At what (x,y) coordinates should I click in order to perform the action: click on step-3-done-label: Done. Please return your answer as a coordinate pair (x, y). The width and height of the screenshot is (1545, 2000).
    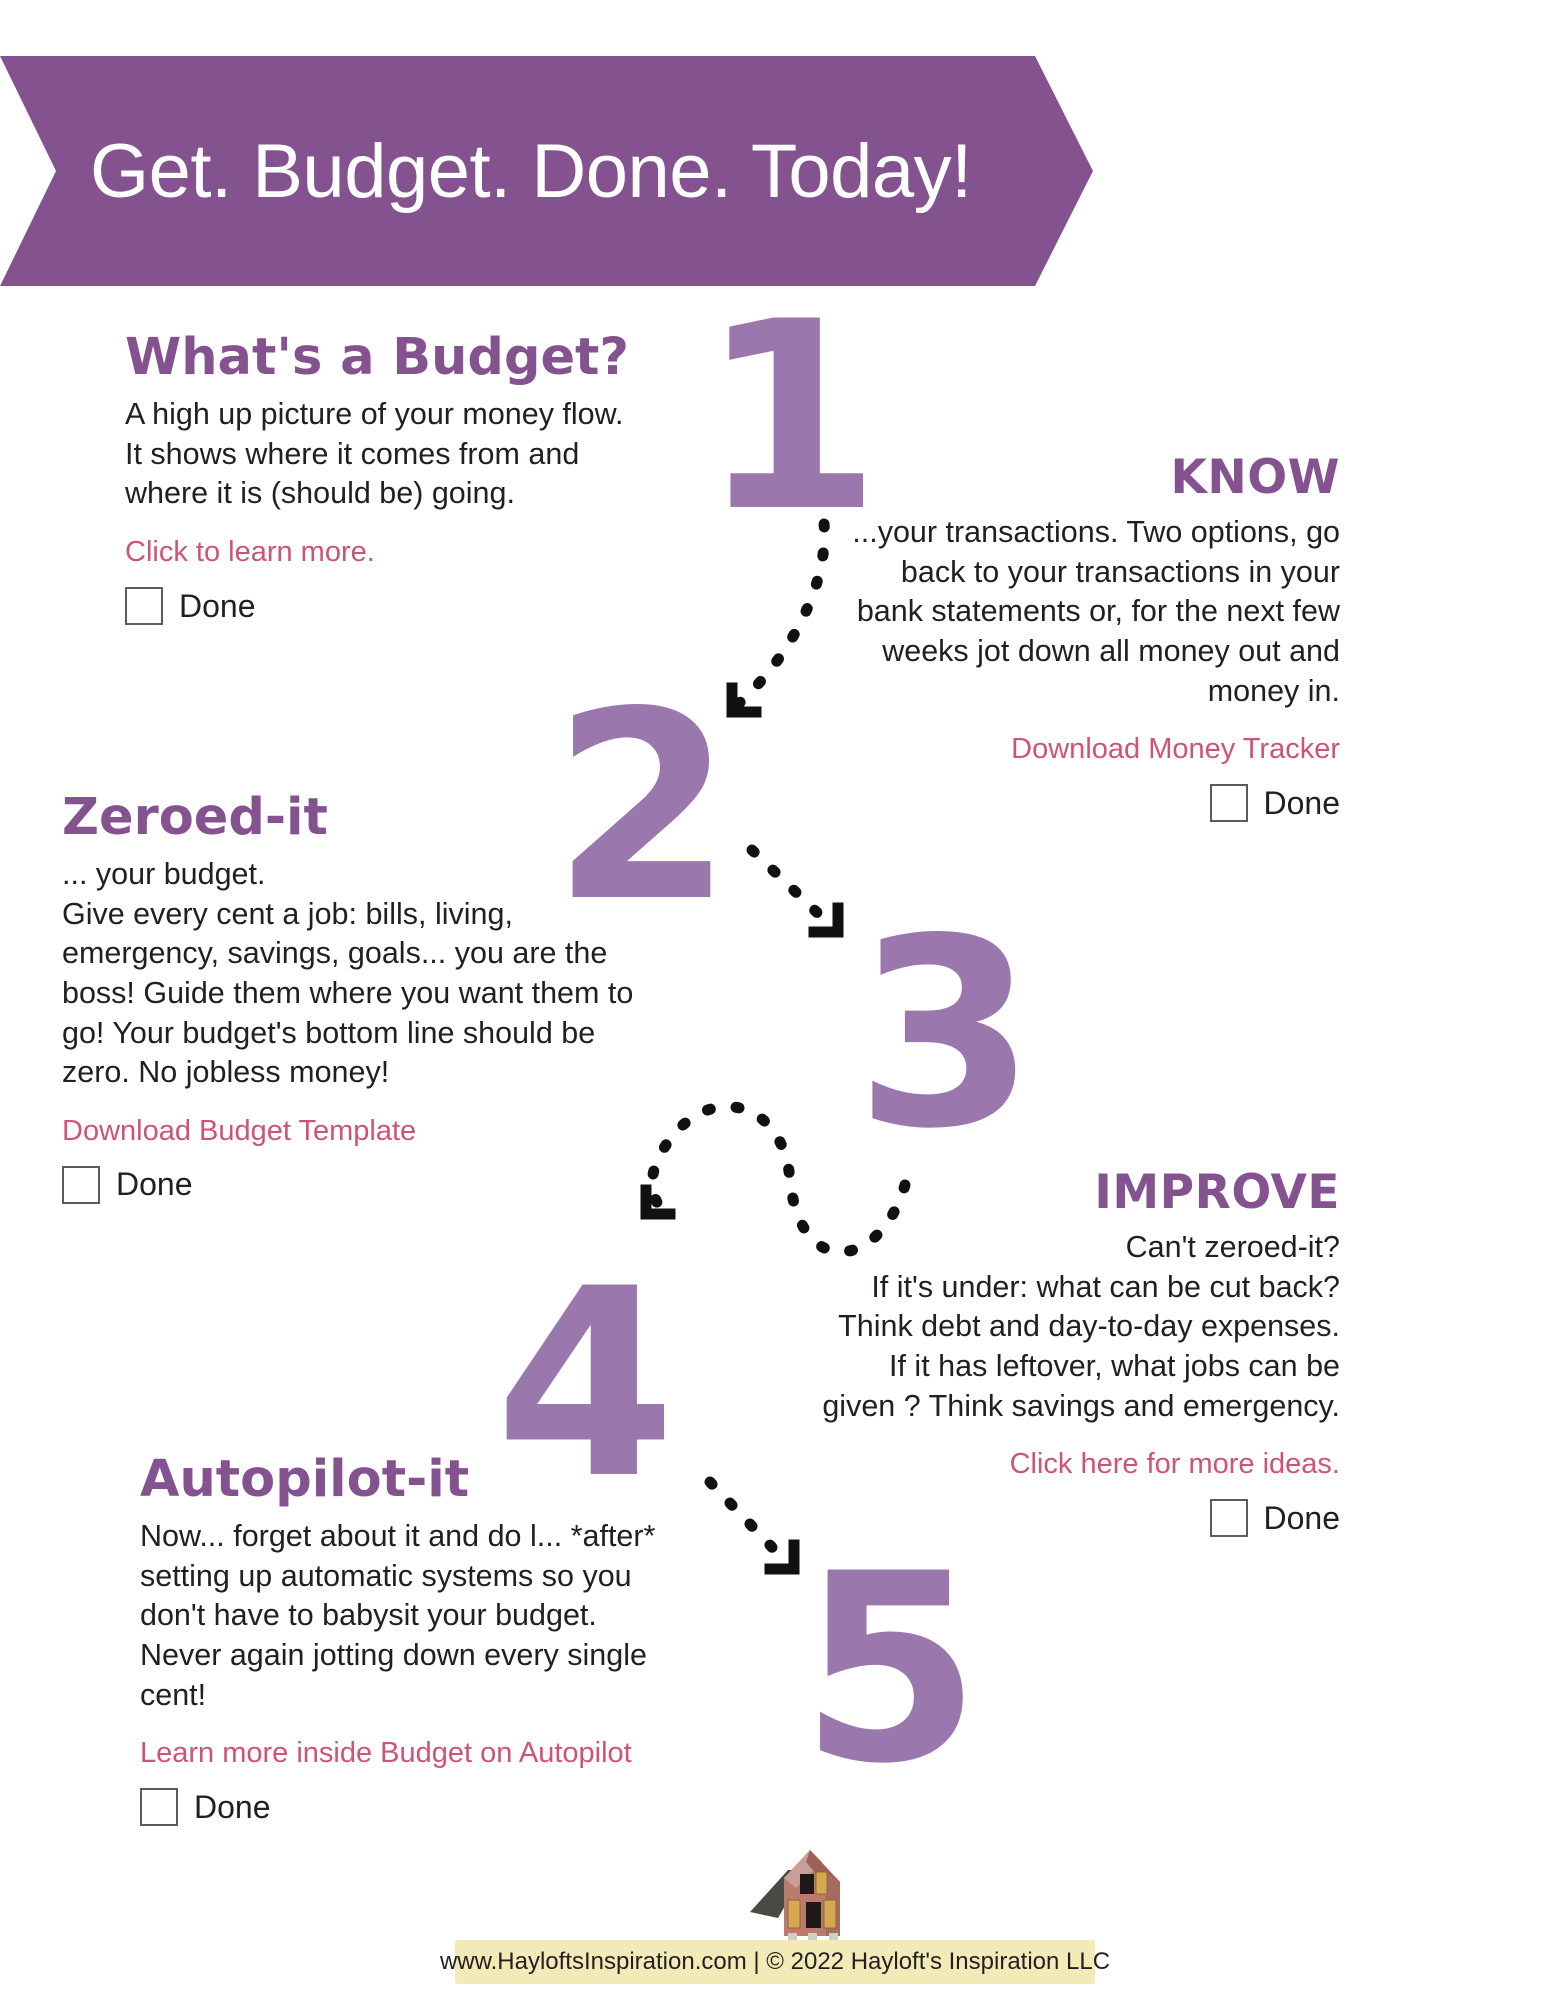
    Looking at the image, I should click on (154, 1184).